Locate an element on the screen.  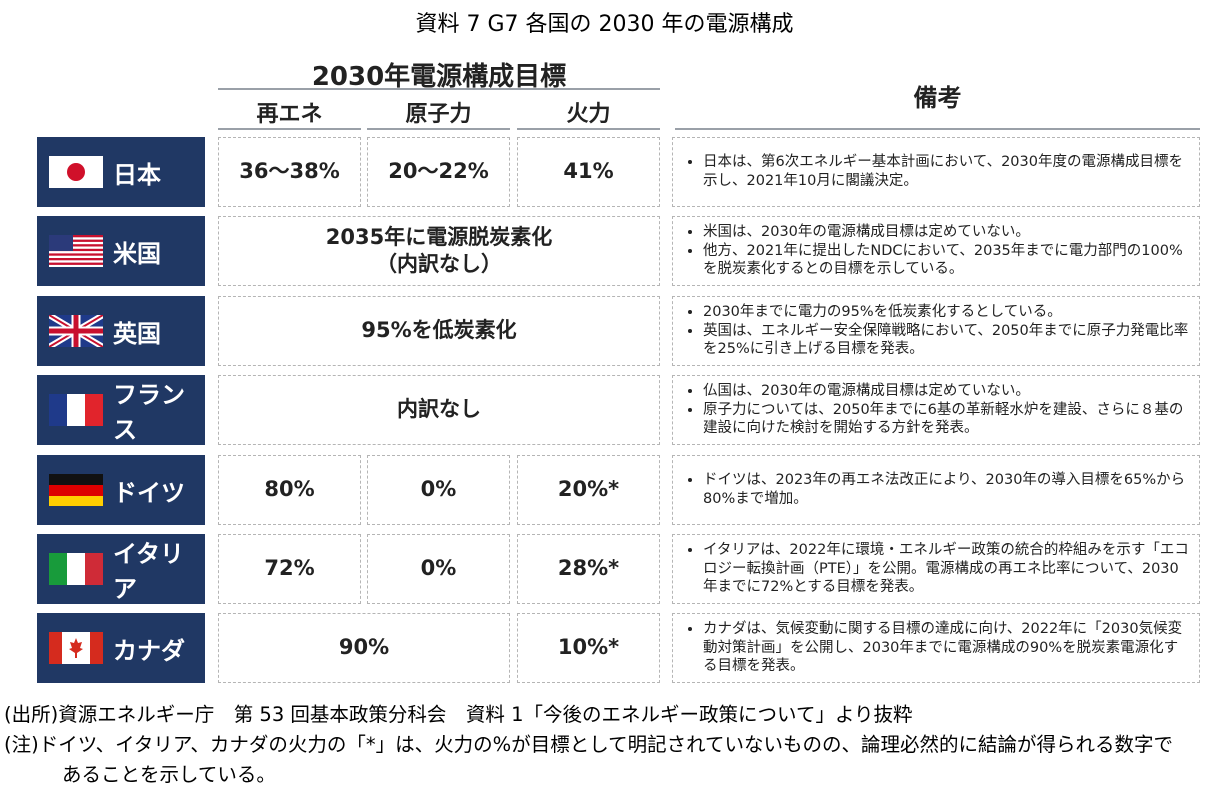
country-cell: 日本 is located at coordinates (121, 172).